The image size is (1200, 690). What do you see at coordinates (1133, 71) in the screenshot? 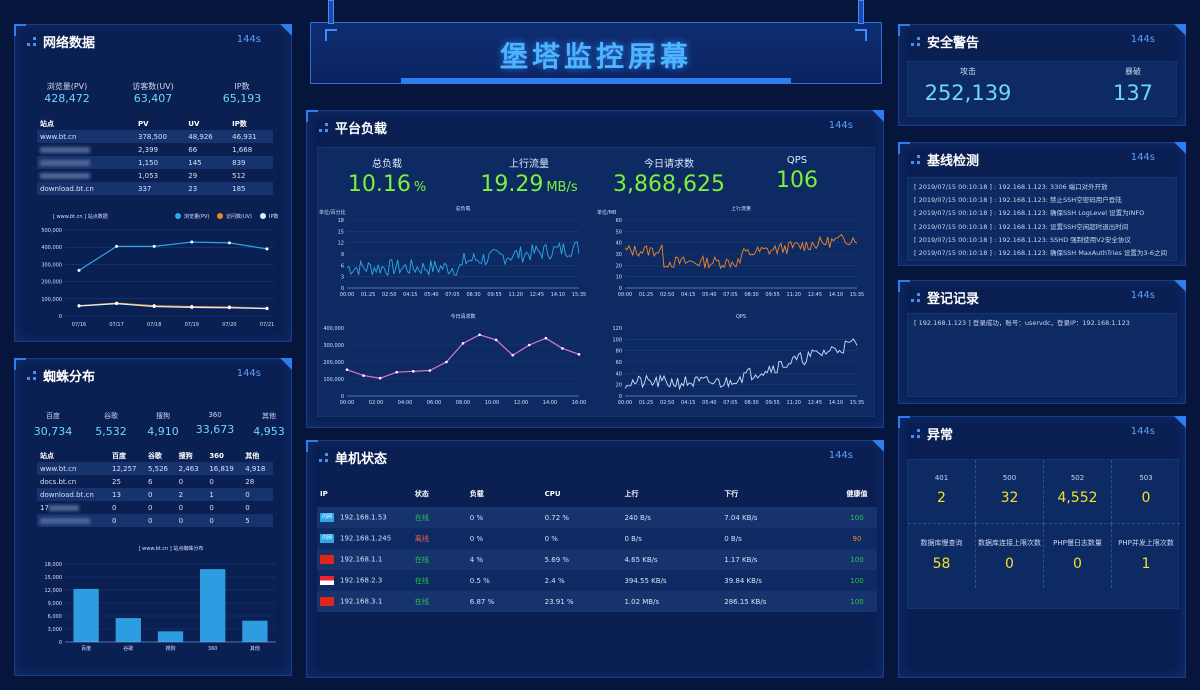
I see `stat-label: 暴破` at bounding box center [1133, 71].